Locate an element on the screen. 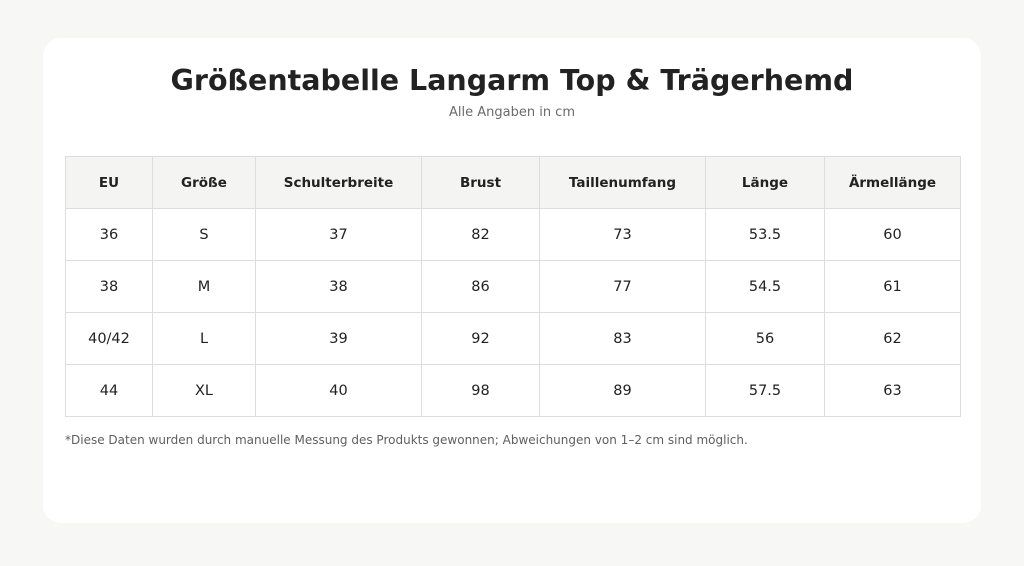  table-cell: 89 is located at coordinates (622, 390).